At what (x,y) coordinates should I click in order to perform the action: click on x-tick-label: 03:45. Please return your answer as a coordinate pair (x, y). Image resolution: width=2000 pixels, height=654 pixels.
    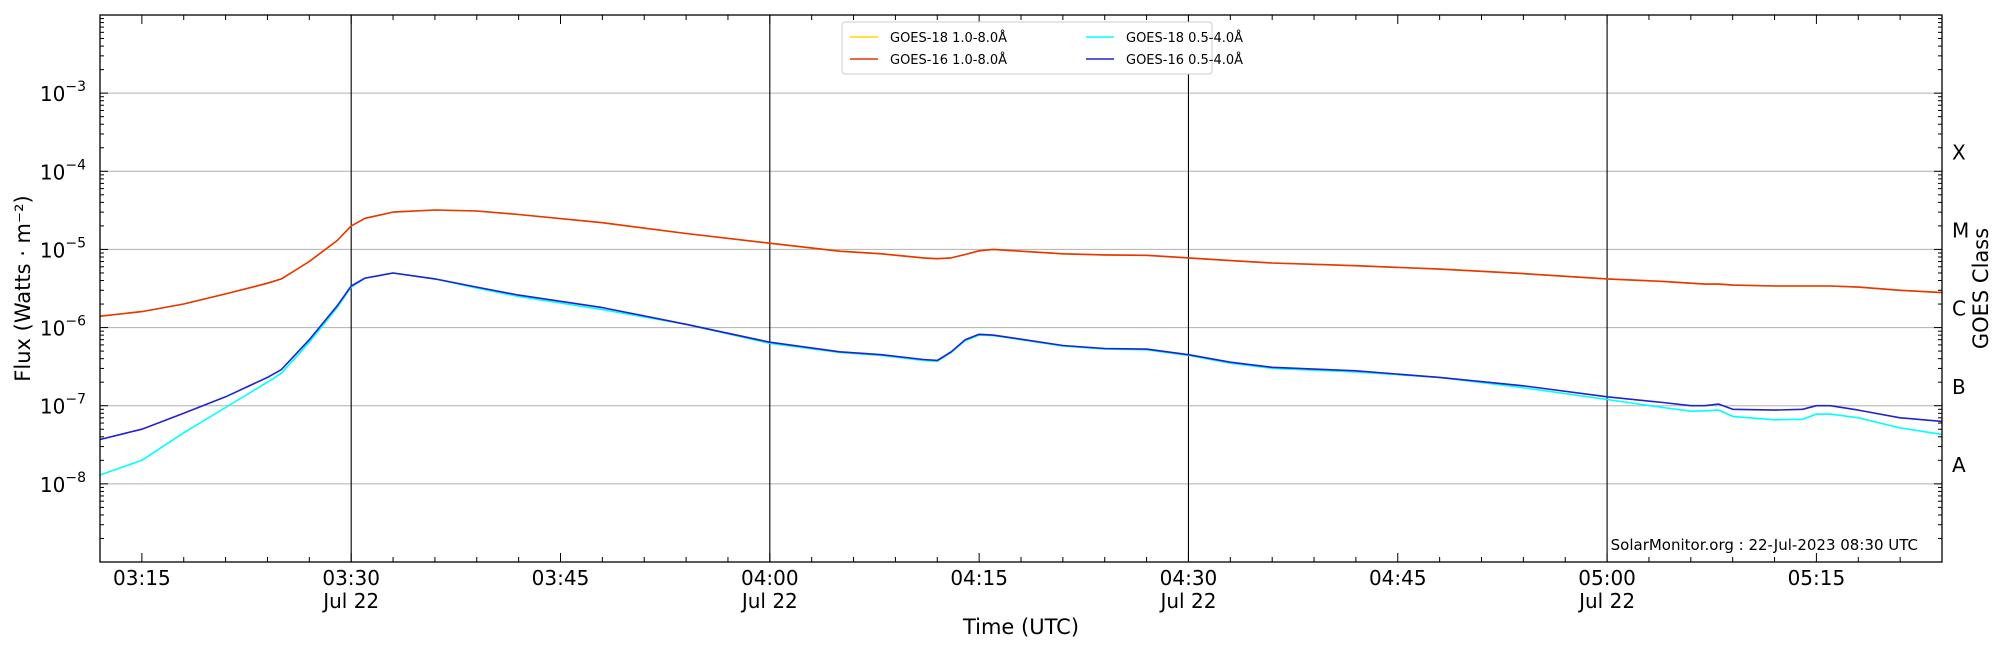
    Looking at the image, I should click on (561, 578).